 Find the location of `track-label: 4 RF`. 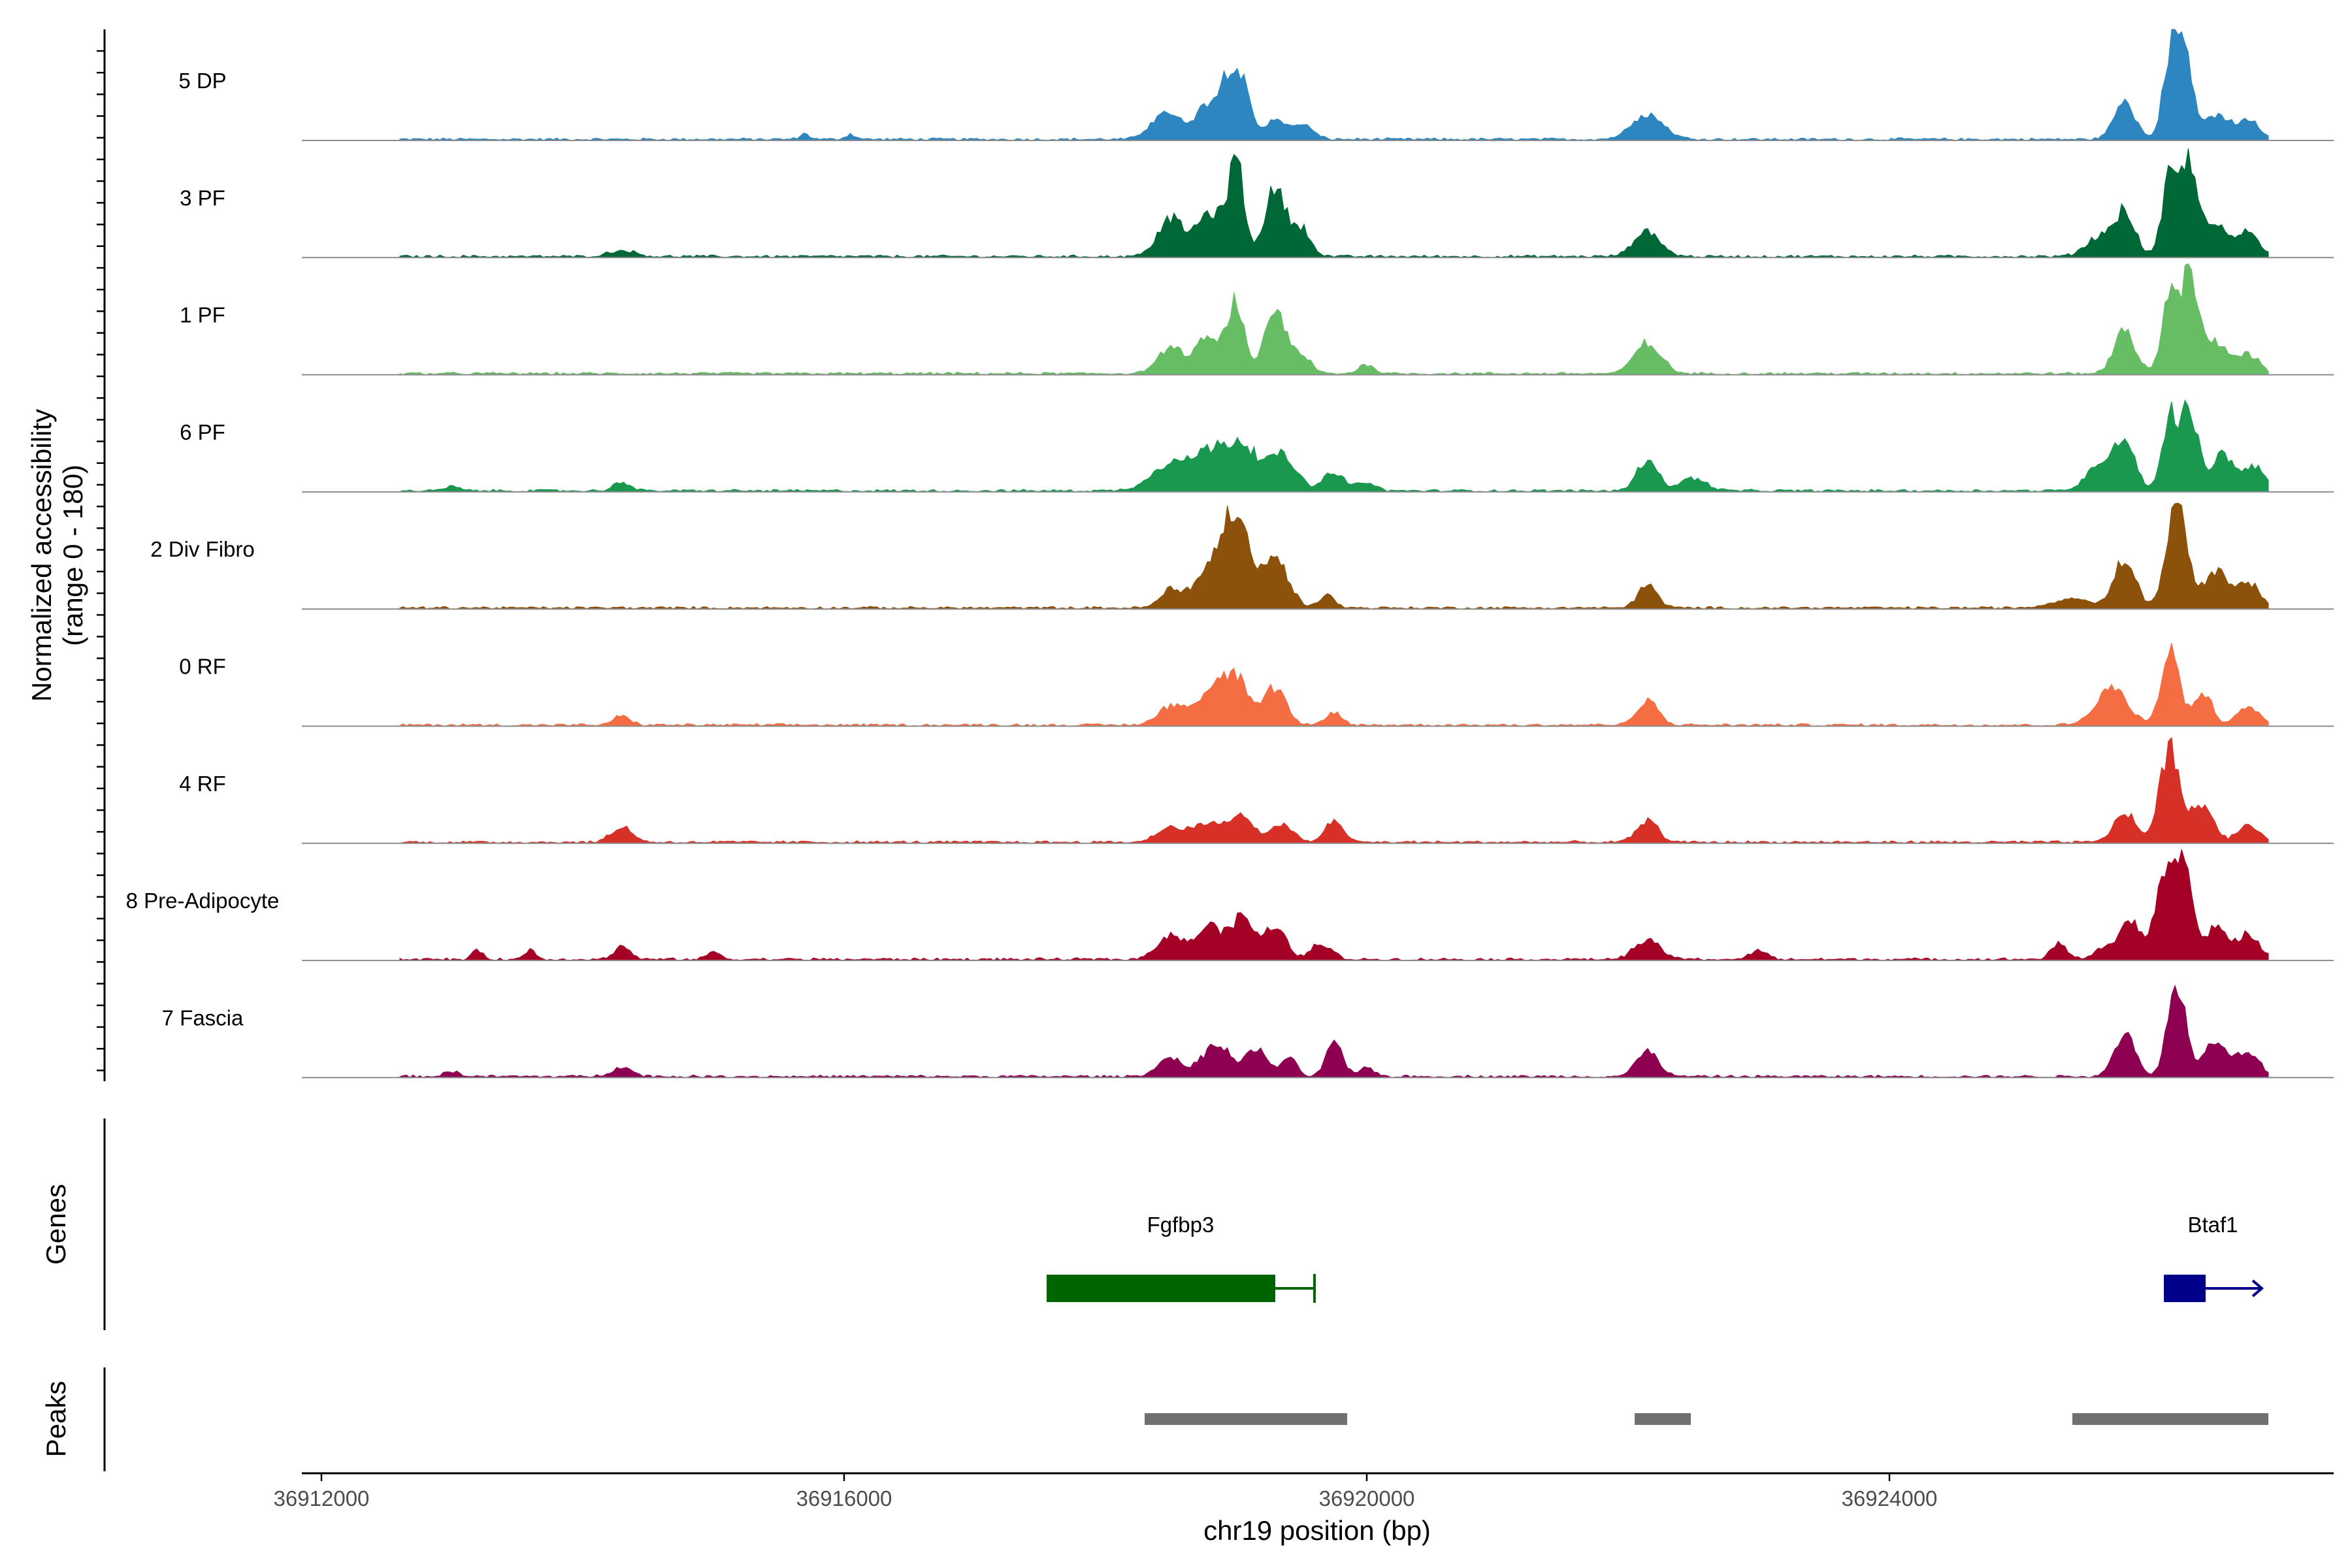

track-label: 4 RF is located at coordinates (202, 784).